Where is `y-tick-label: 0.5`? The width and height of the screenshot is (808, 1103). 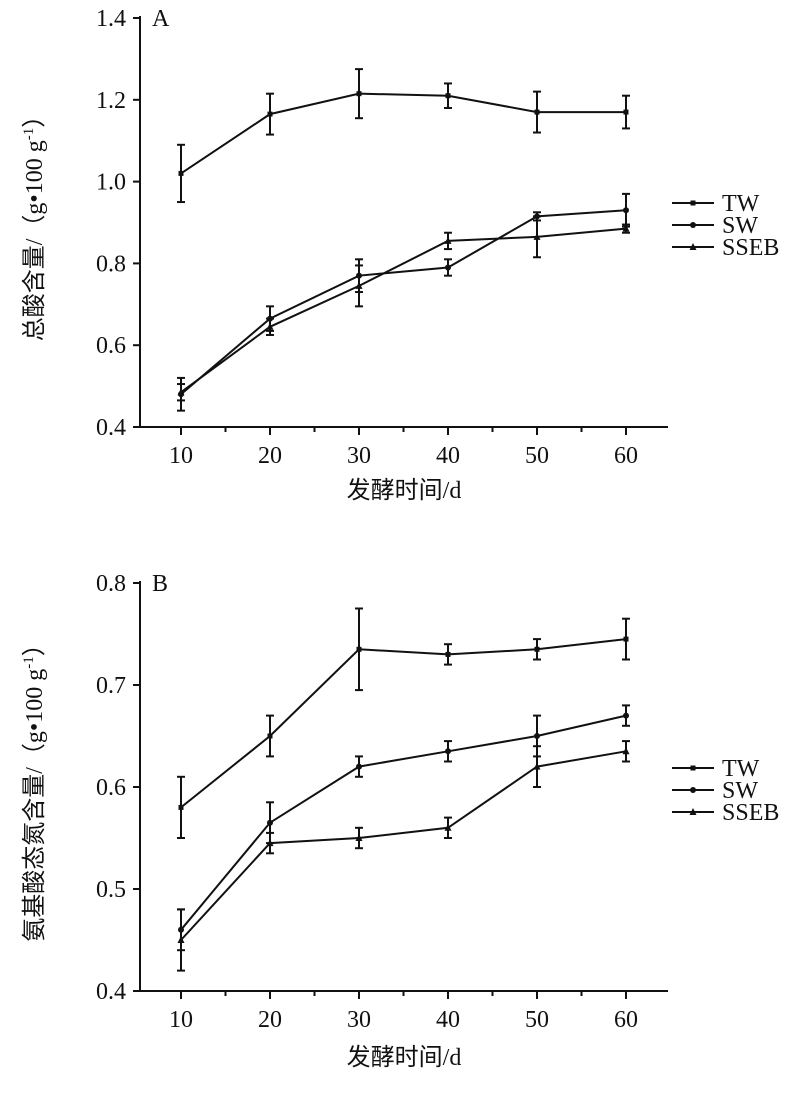 y-tick-label: 0.5 is located at coordinates (111, 890).